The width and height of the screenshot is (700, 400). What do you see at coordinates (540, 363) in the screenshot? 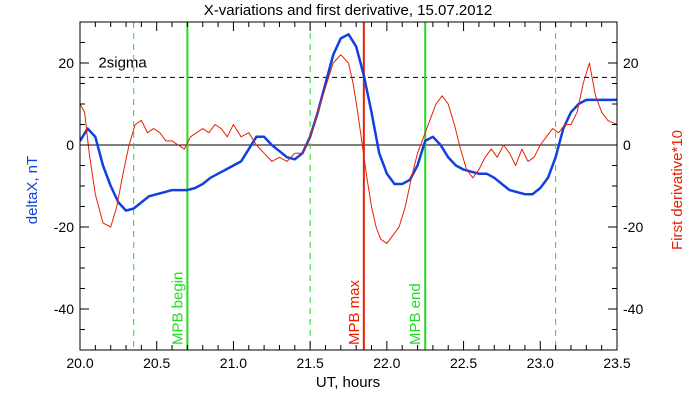
I see `x-tick-label-6: 23.0` at bounding box center [540, 363].